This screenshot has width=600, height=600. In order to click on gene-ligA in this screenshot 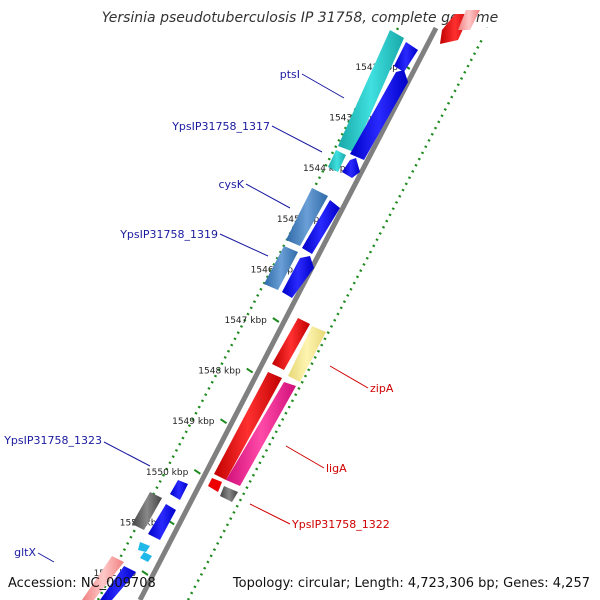, I will do `click(261, 434)`.